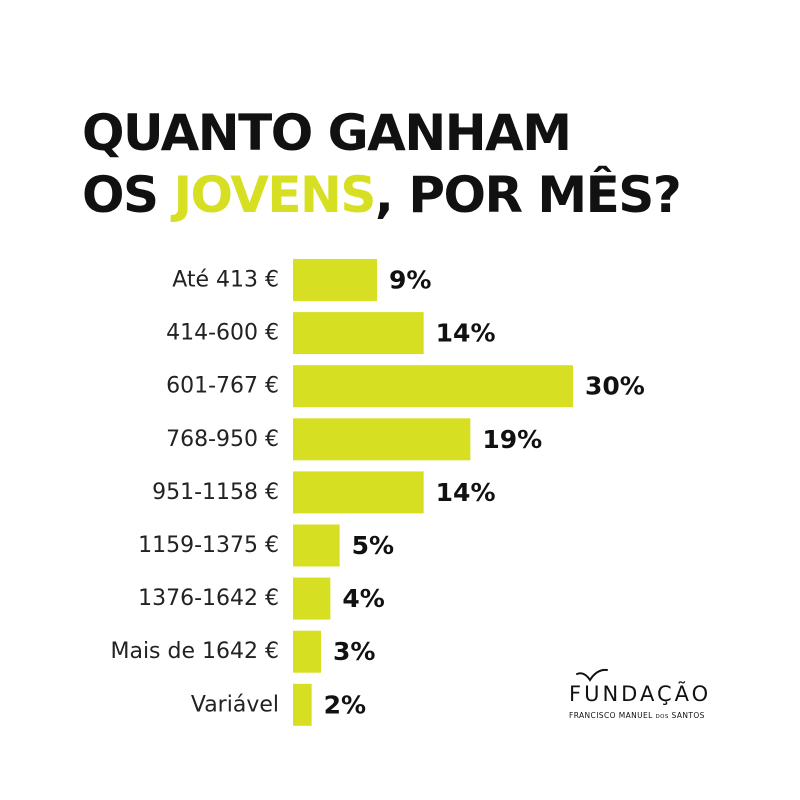 This screenshot has width=800, height=800. I want to click on category-label: 951-1158 €, so click(215, 492).